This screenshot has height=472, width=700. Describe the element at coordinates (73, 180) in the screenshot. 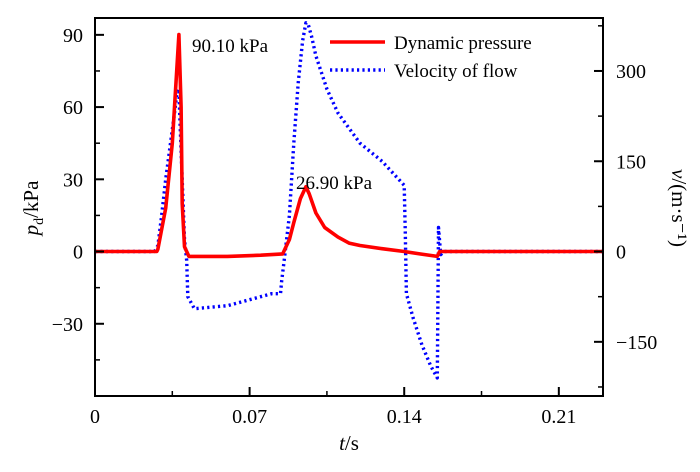

I see `y-left-tick-label: 30` at that location.